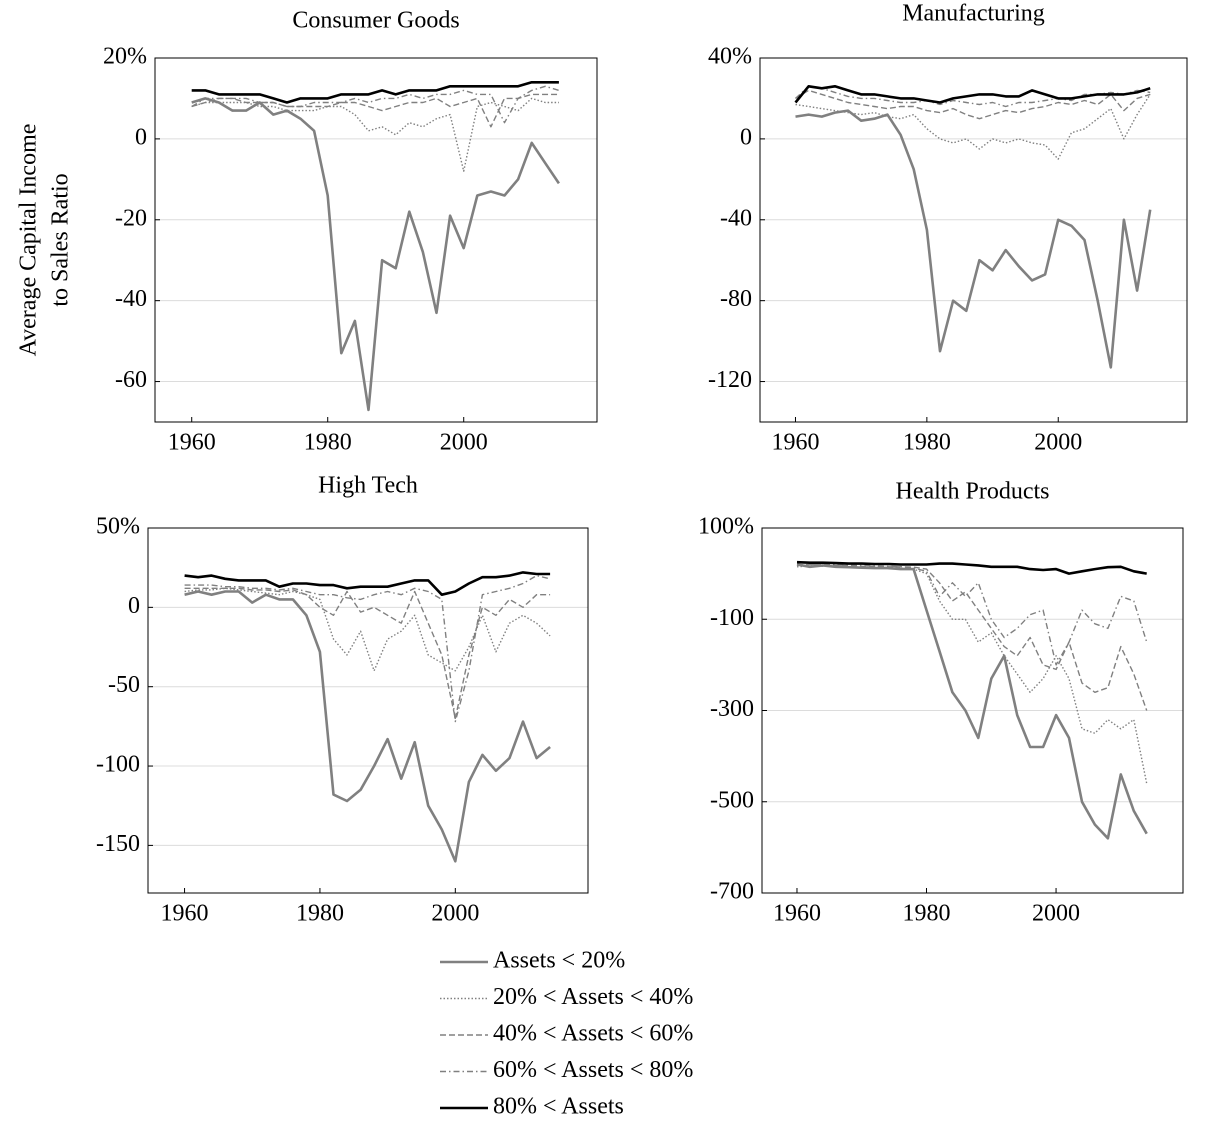  Describe the element at coordinates (593, 1034) in the screenshot. I see `legend-label: 40% < Assets < 60%` at that location.